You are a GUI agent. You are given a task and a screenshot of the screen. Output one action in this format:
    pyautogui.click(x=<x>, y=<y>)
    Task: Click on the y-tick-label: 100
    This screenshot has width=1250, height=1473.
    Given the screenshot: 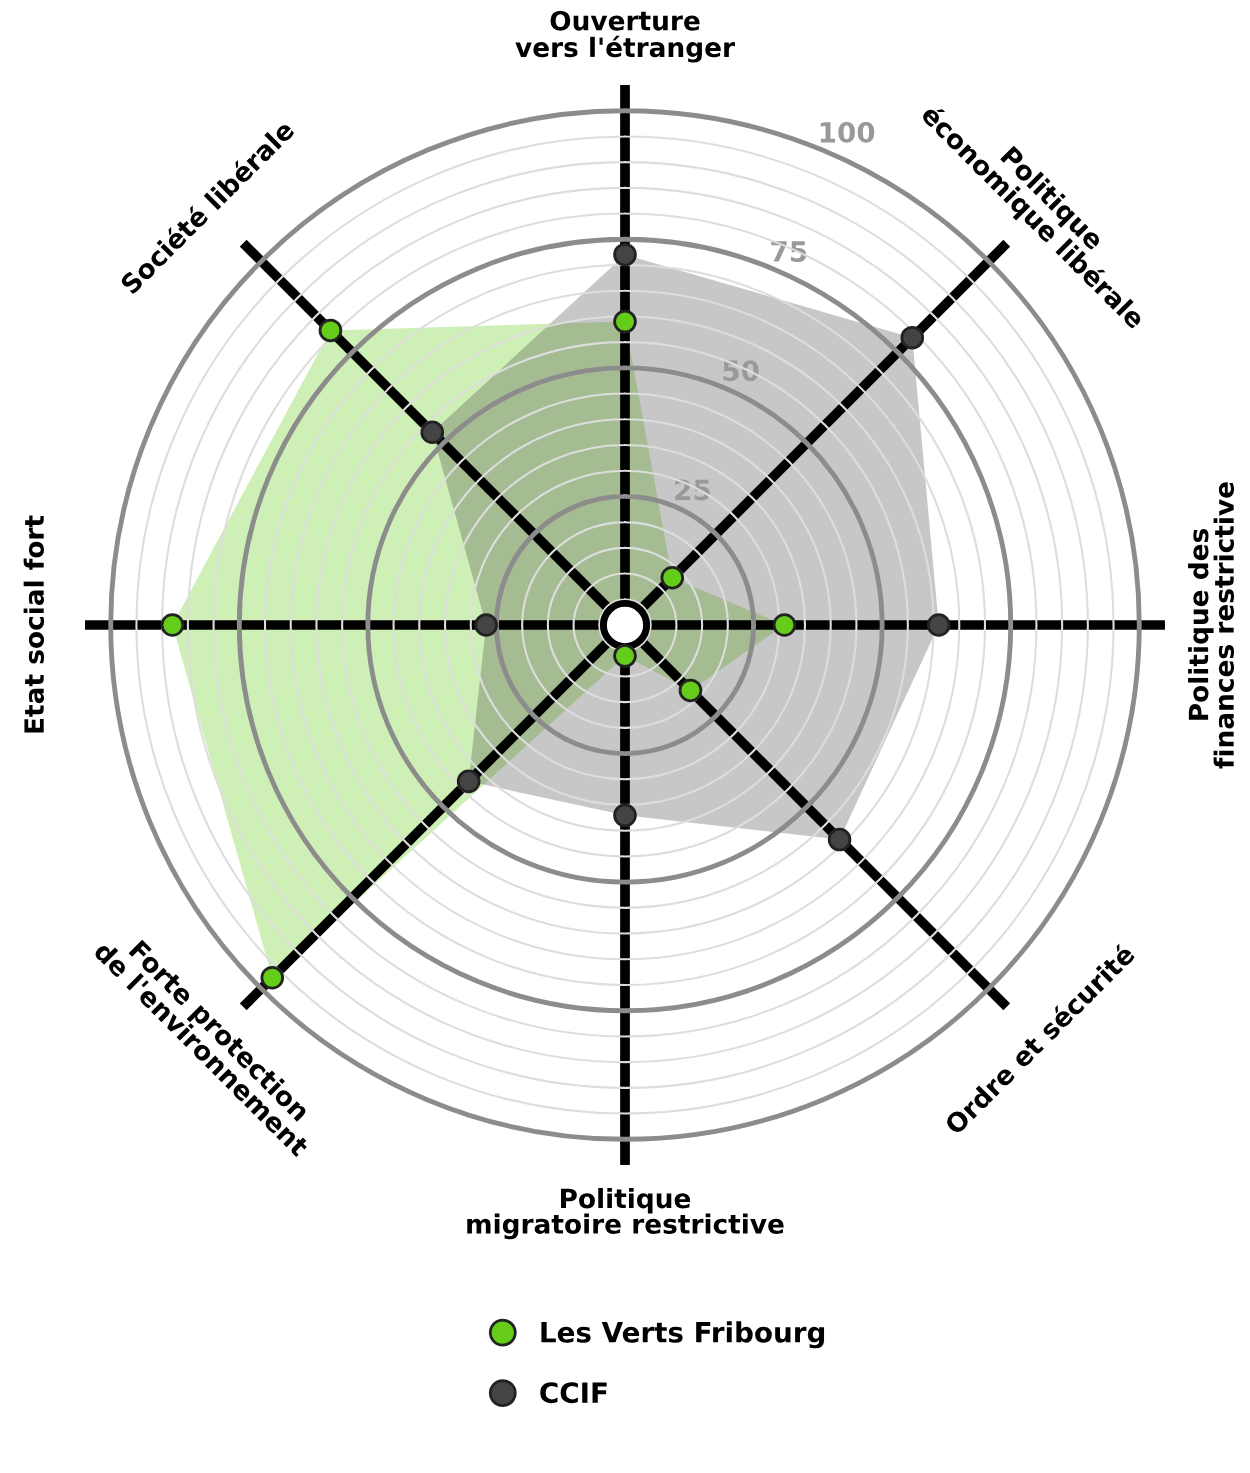 What is the action you would take?
    pyautogui.click(x=847, y=132)
    